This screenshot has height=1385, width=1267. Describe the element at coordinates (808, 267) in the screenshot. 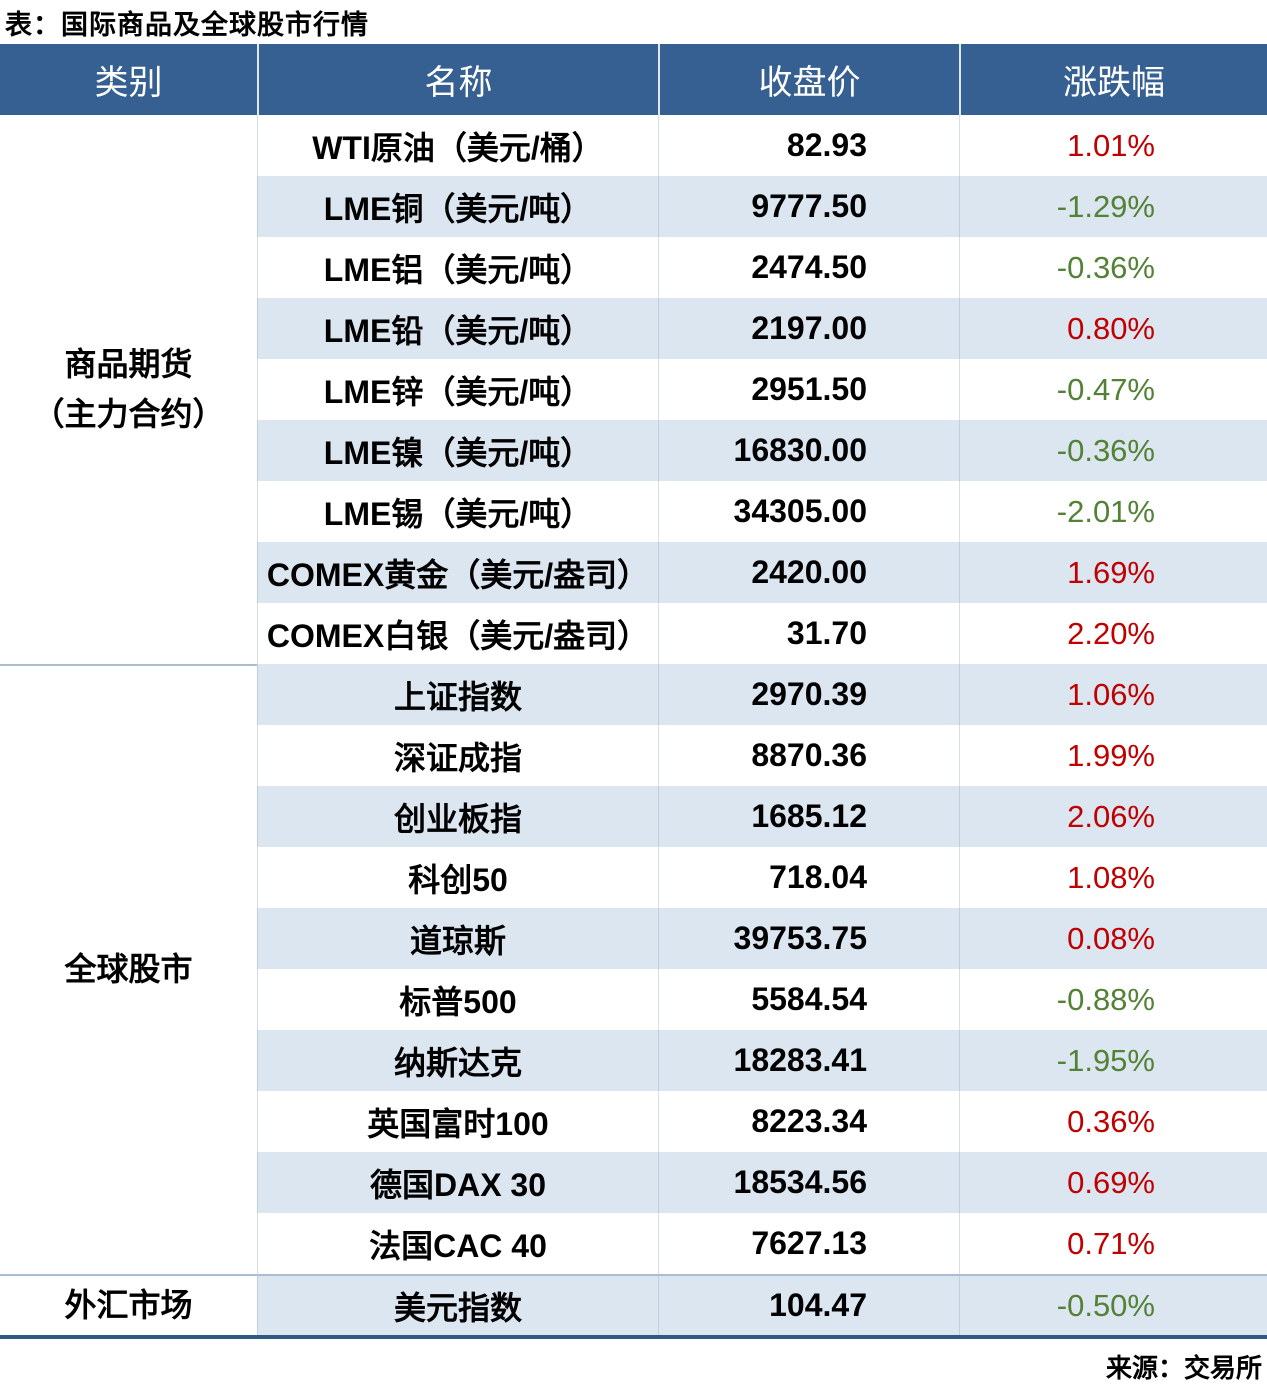

I see `row-close: 2474.50` at that location.